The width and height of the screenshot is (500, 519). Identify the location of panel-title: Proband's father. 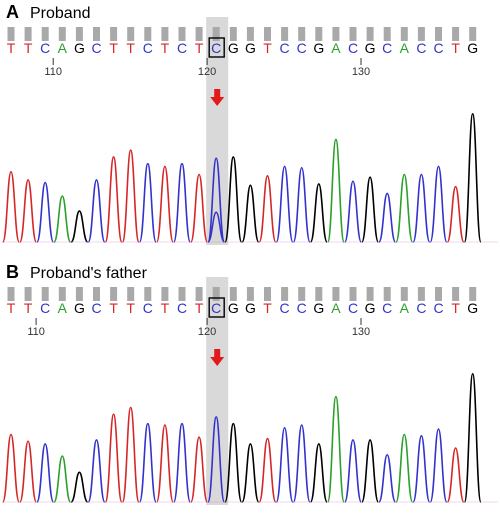
(89, 273).